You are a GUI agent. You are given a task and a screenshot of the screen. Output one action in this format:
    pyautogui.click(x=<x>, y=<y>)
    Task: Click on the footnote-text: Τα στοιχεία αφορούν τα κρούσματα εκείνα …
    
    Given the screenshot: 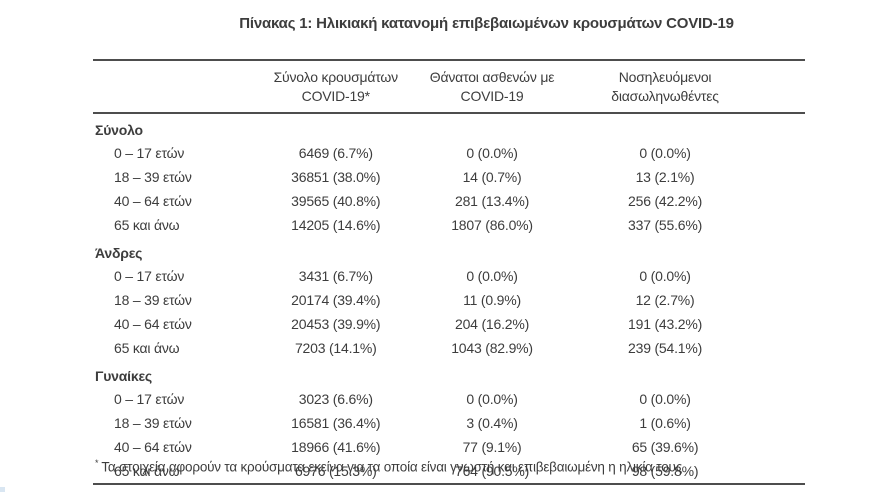 What is the action you would take?
    pyautogui.click(x=392, y=467)
    